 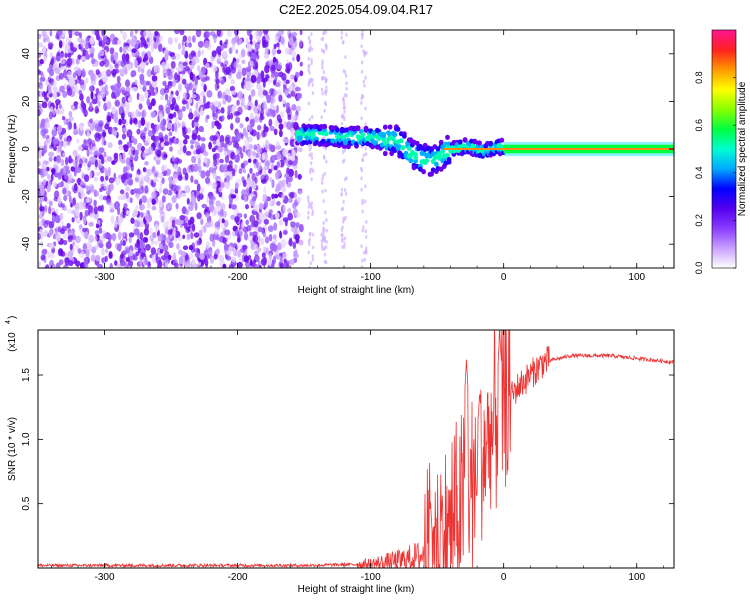 I want to click on colorbar-gradient, so click(x=724, y=149).